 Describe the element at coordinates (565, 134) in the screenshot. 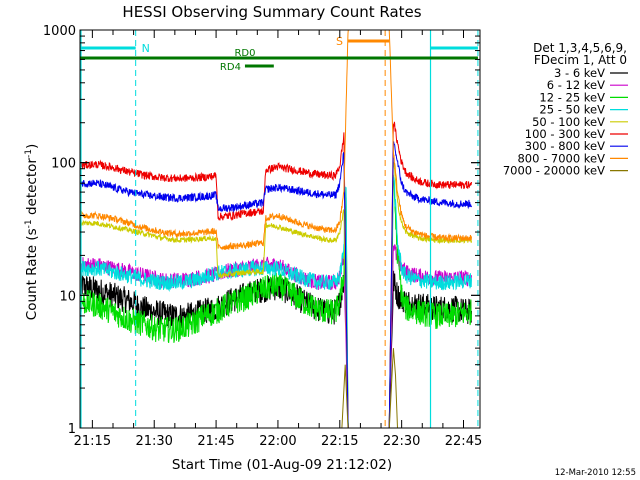

I see `legend-entry-label-5: 100 - 300 keV` at that location.